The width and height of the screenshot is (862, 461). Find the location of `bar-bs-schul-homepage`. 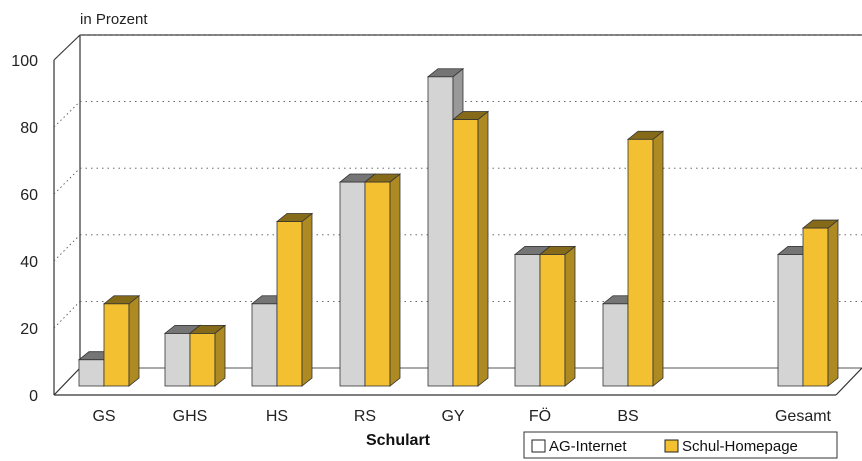

bar-bs-schul-homepage is located at coordinates (645, 258).